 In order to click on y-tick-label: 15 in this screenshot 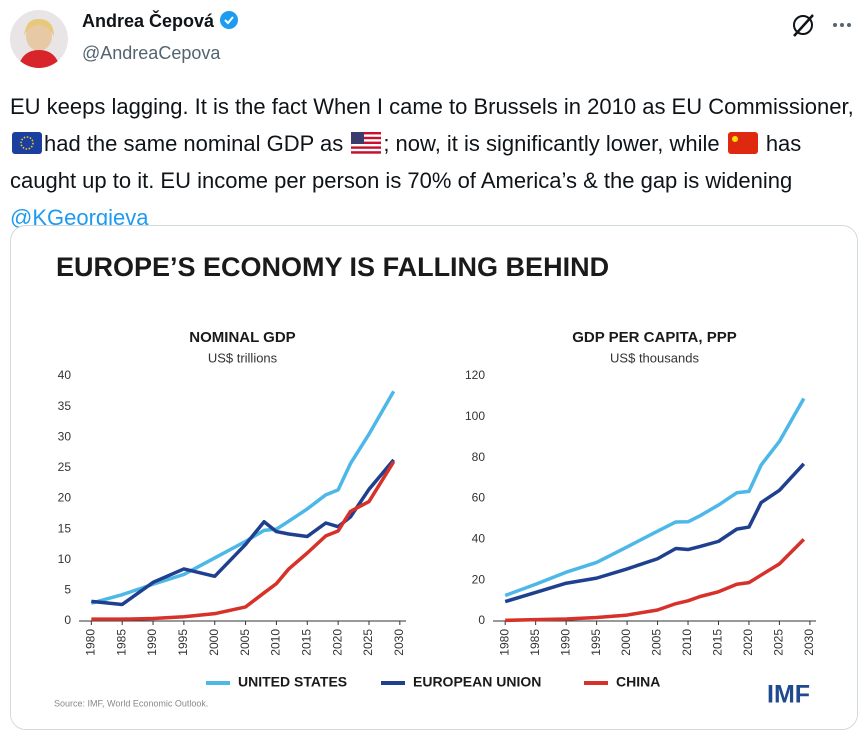, I will do `click(65, 528)`.